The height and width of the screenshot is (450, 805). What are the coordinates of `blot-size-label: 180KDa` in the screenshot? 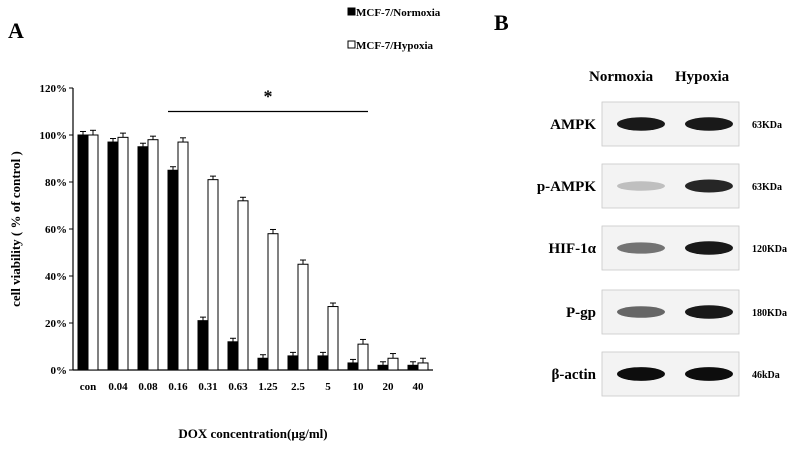 It's located at (769, 313).